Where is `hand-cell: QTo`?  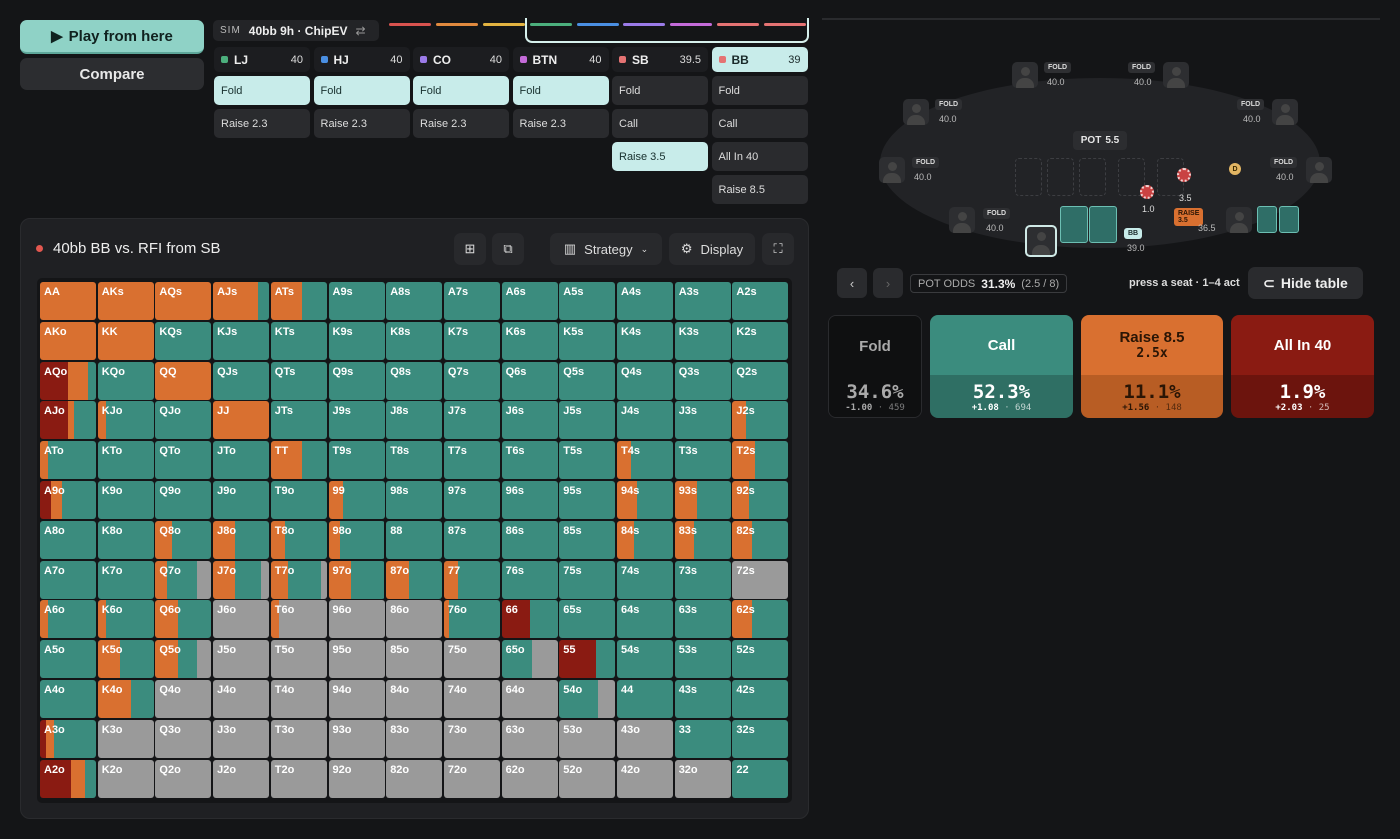 hand-cell: QTo is located at coordinates (183, 460).